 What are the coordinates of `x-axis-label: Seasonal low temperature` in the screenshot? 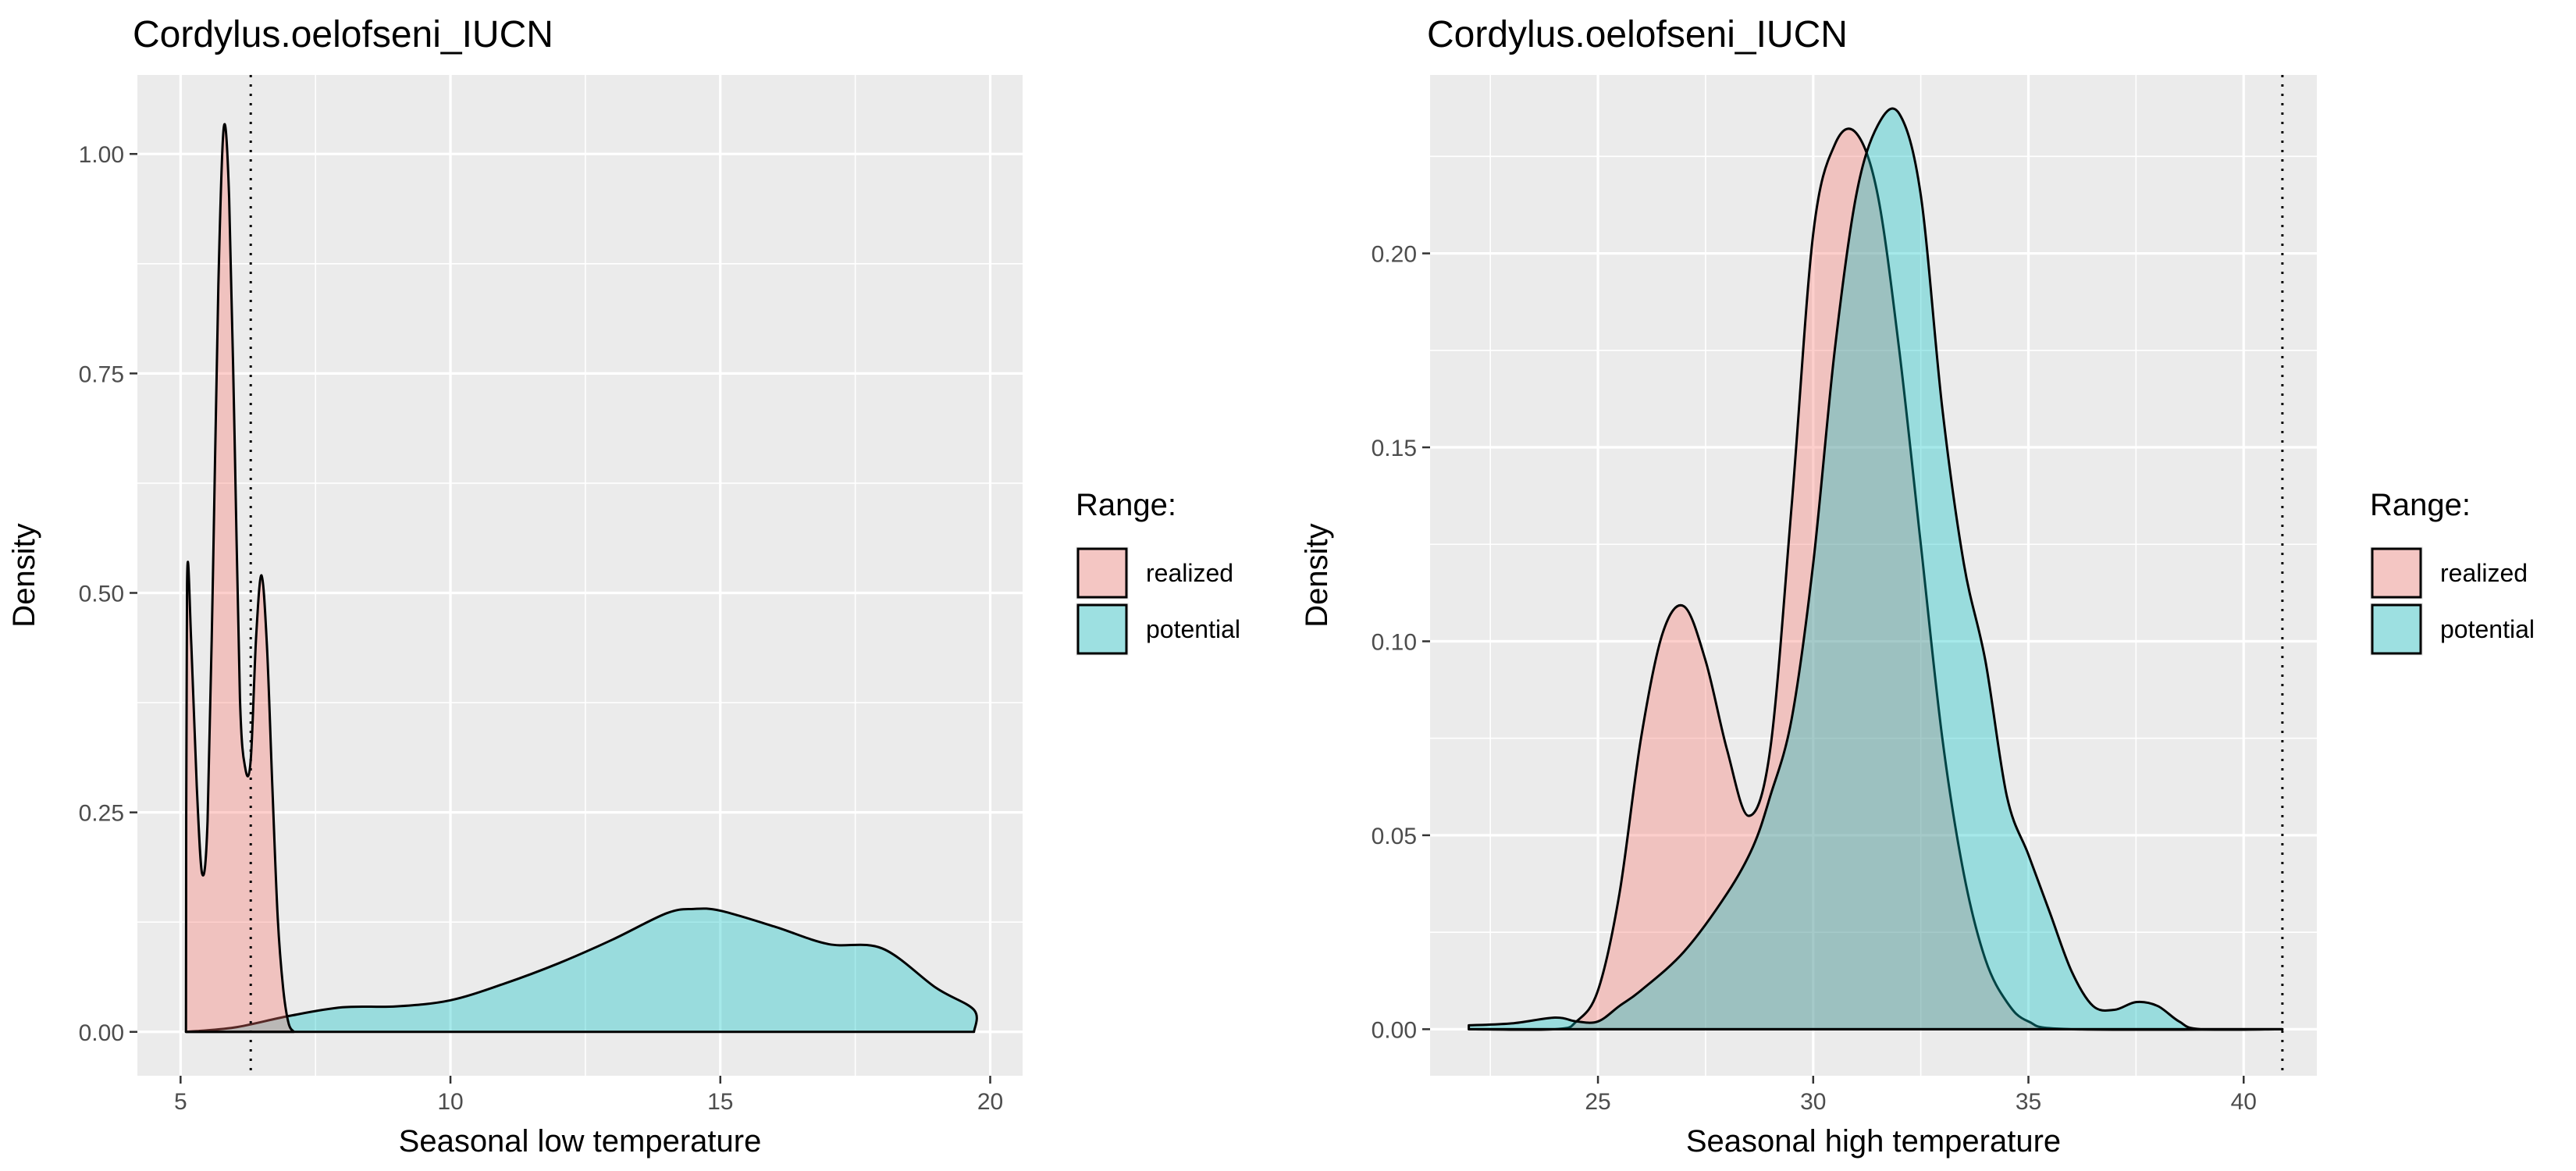 It's located at (580, 1141).